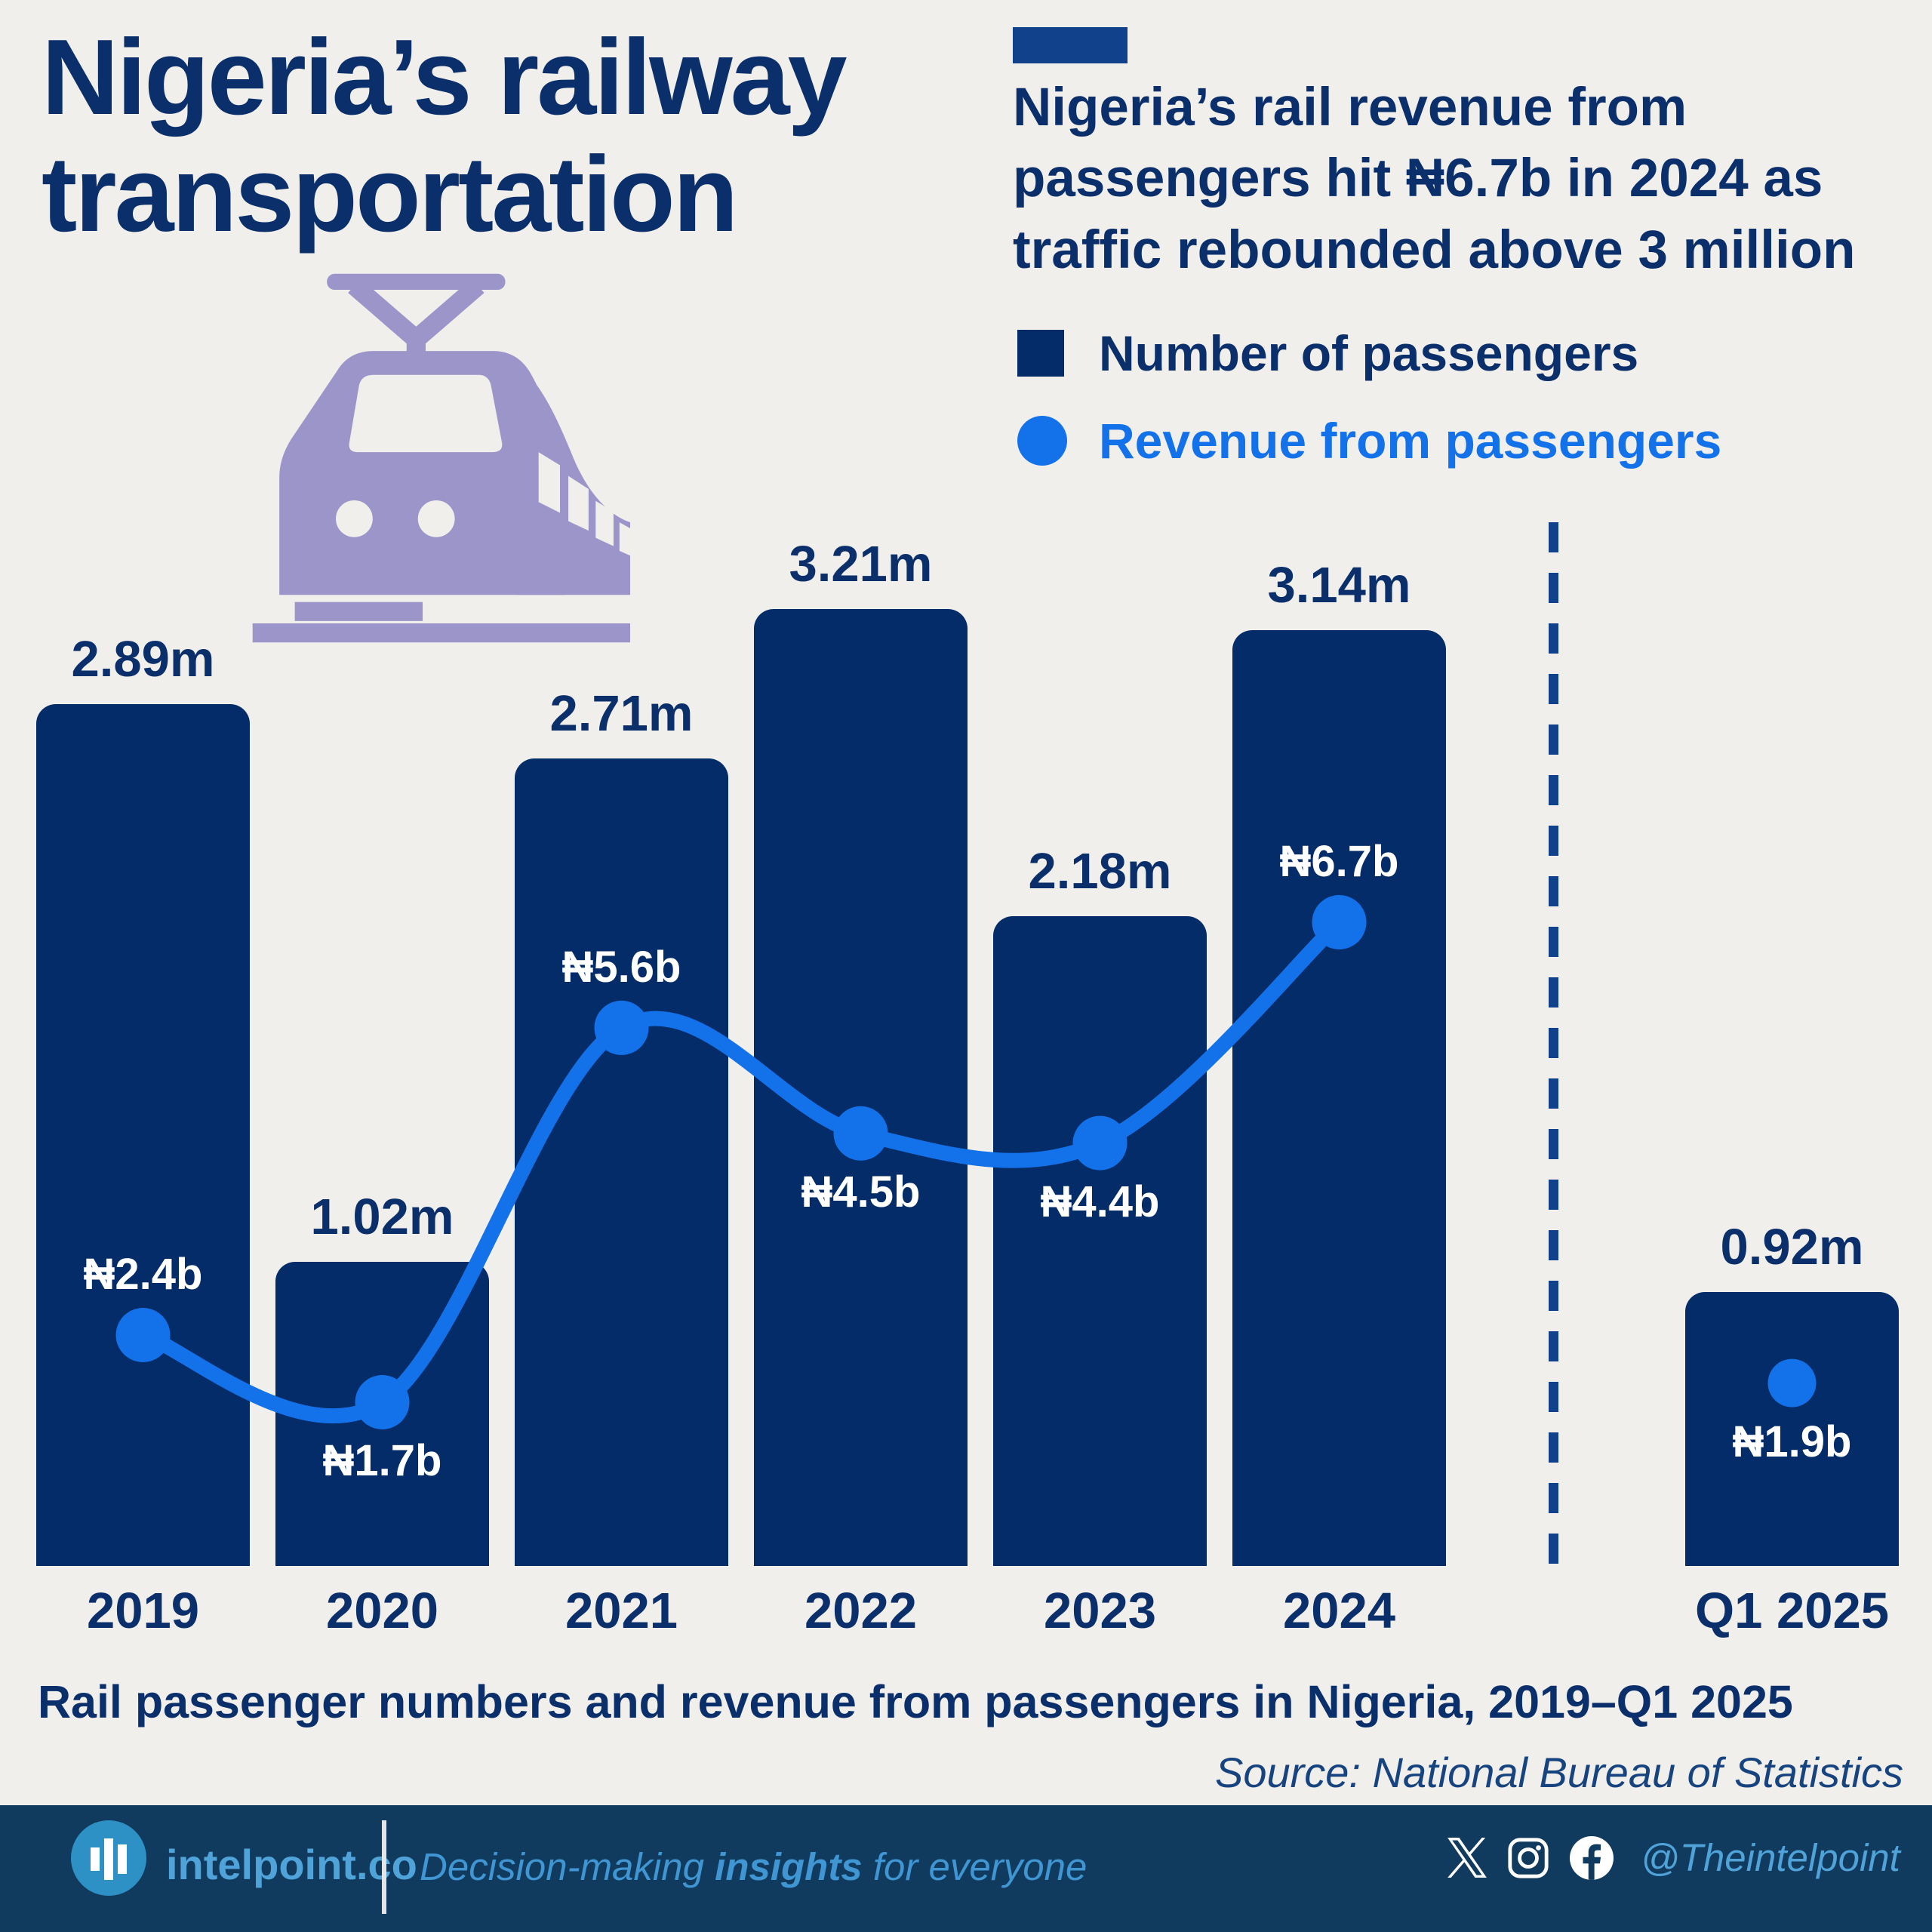  I want to click on axis-label-2023: 2023, so click(1100, 1611).